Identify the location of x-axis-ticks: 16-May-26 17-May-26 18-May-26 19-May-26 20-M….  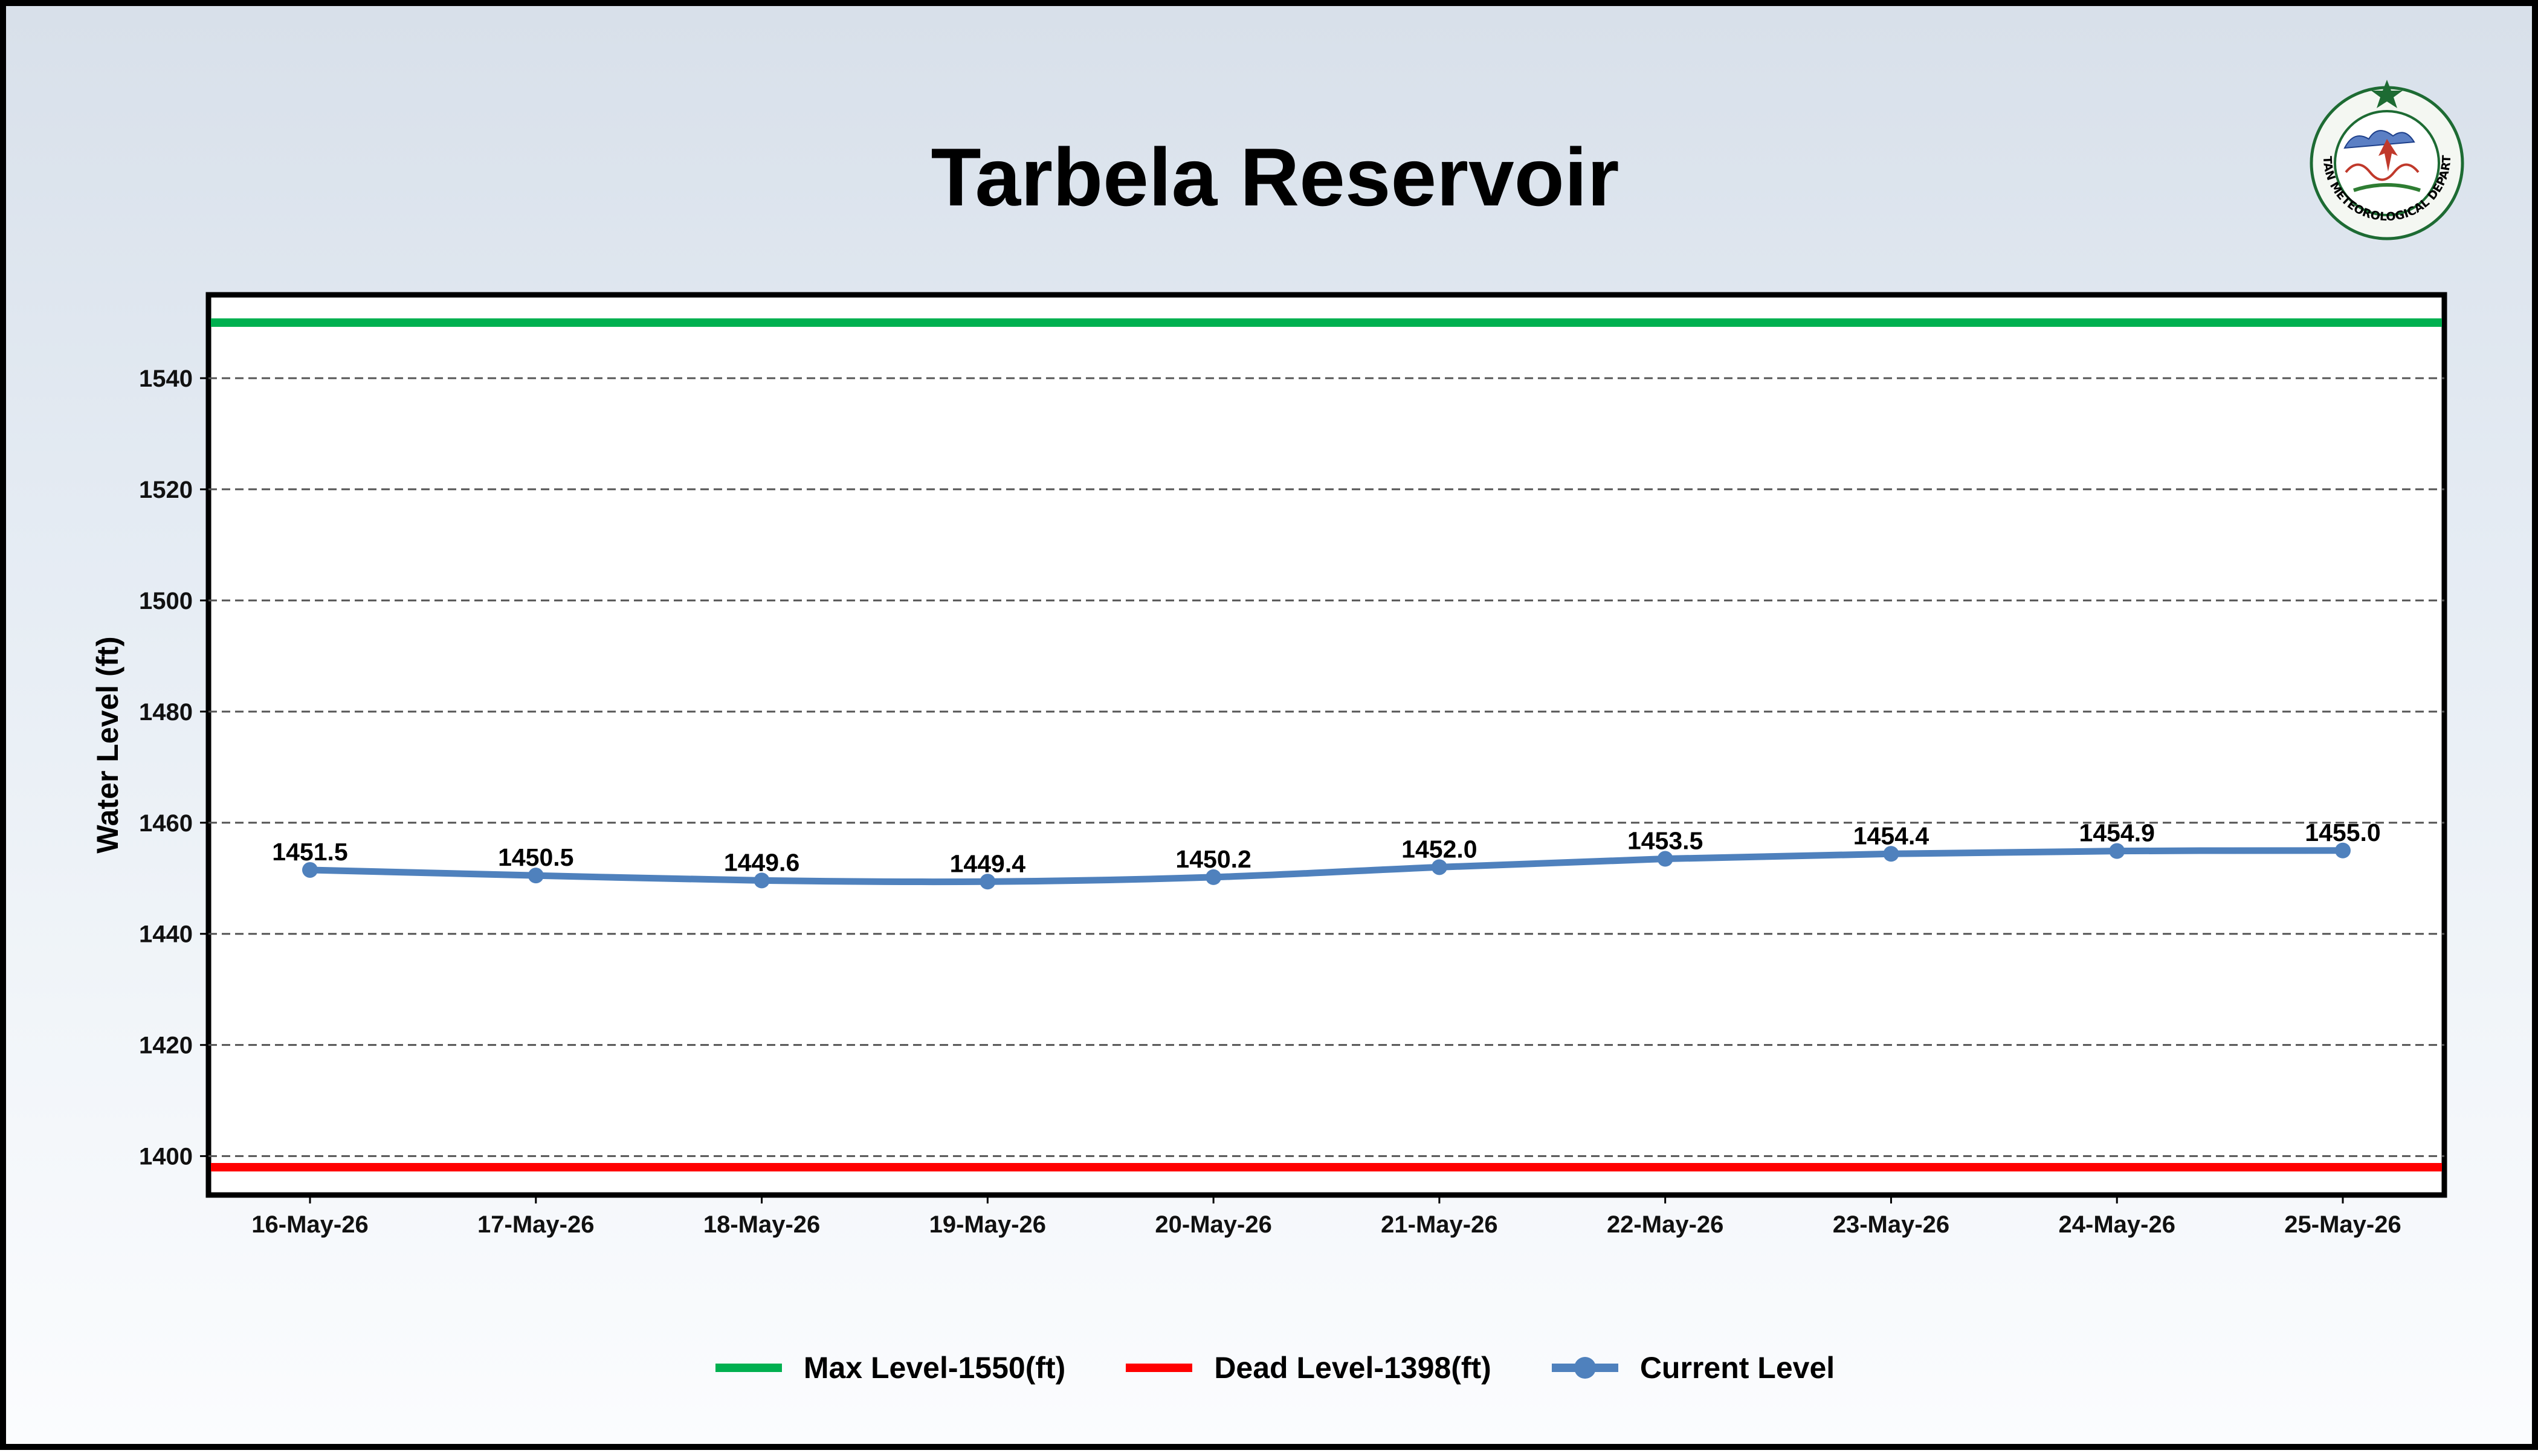
(1326, 1216).